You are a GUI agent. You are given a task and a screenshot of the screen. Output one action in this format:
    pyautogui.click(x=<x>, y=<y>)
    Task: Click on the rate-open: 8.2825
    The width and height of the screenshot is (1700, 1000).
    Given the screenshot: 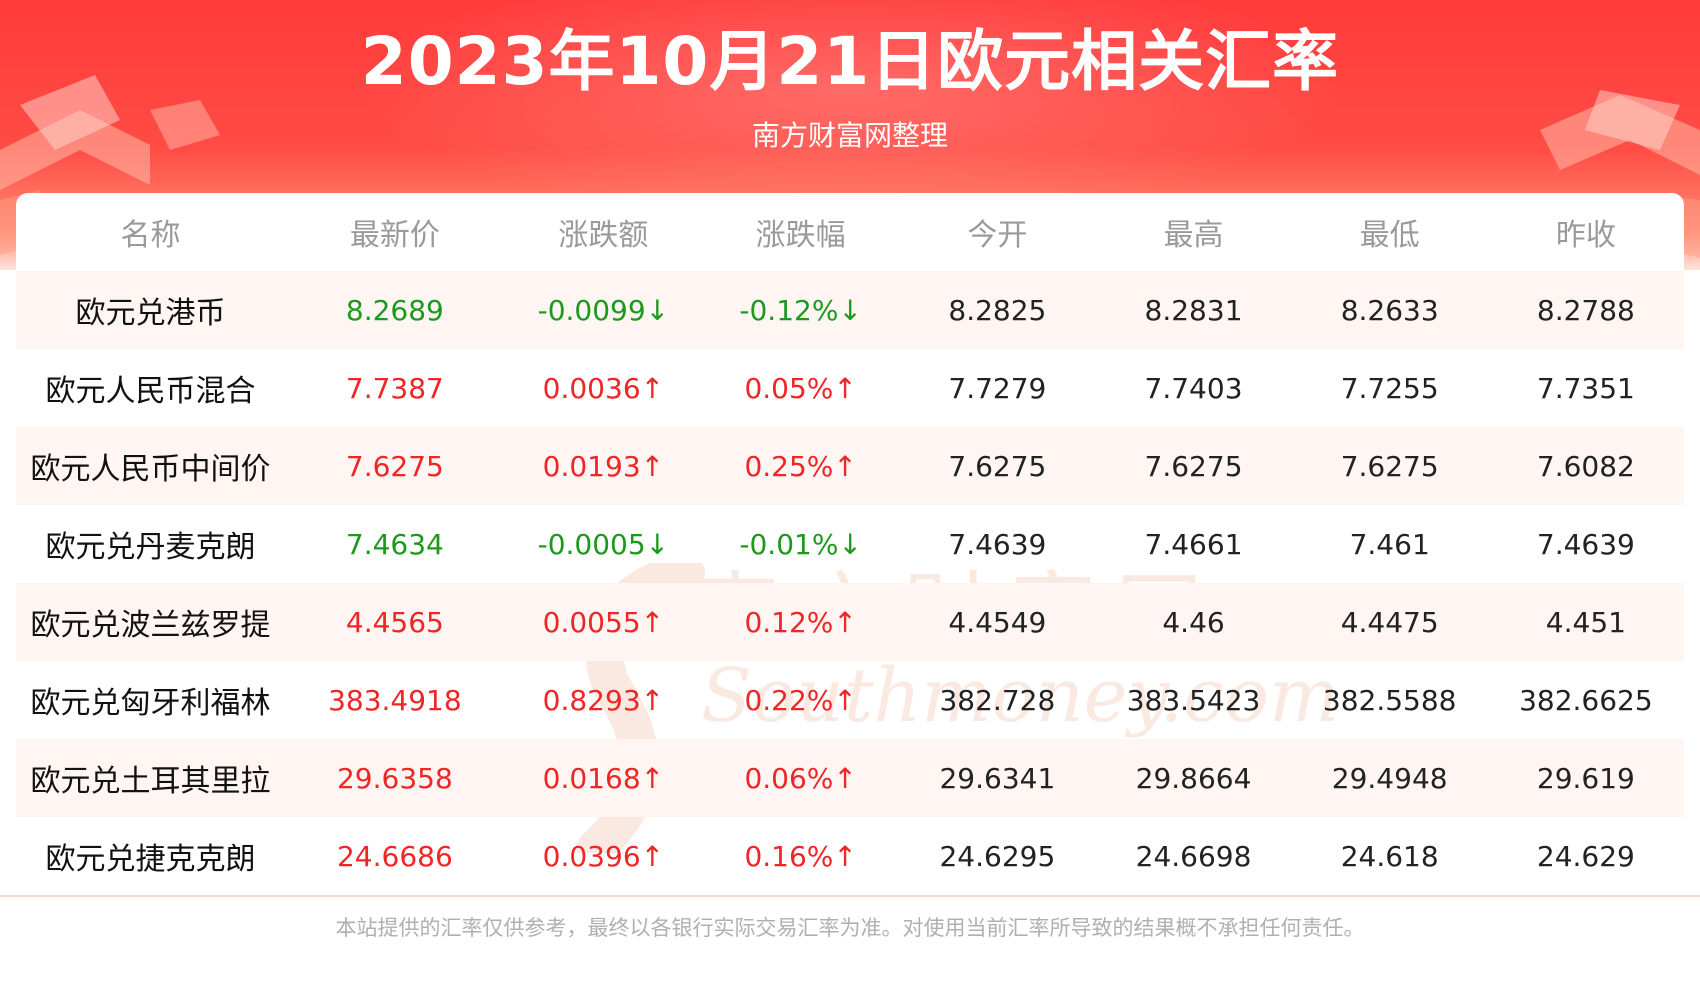 What is the action you would take?
    pyautogui.click(x=997, y=310)
    